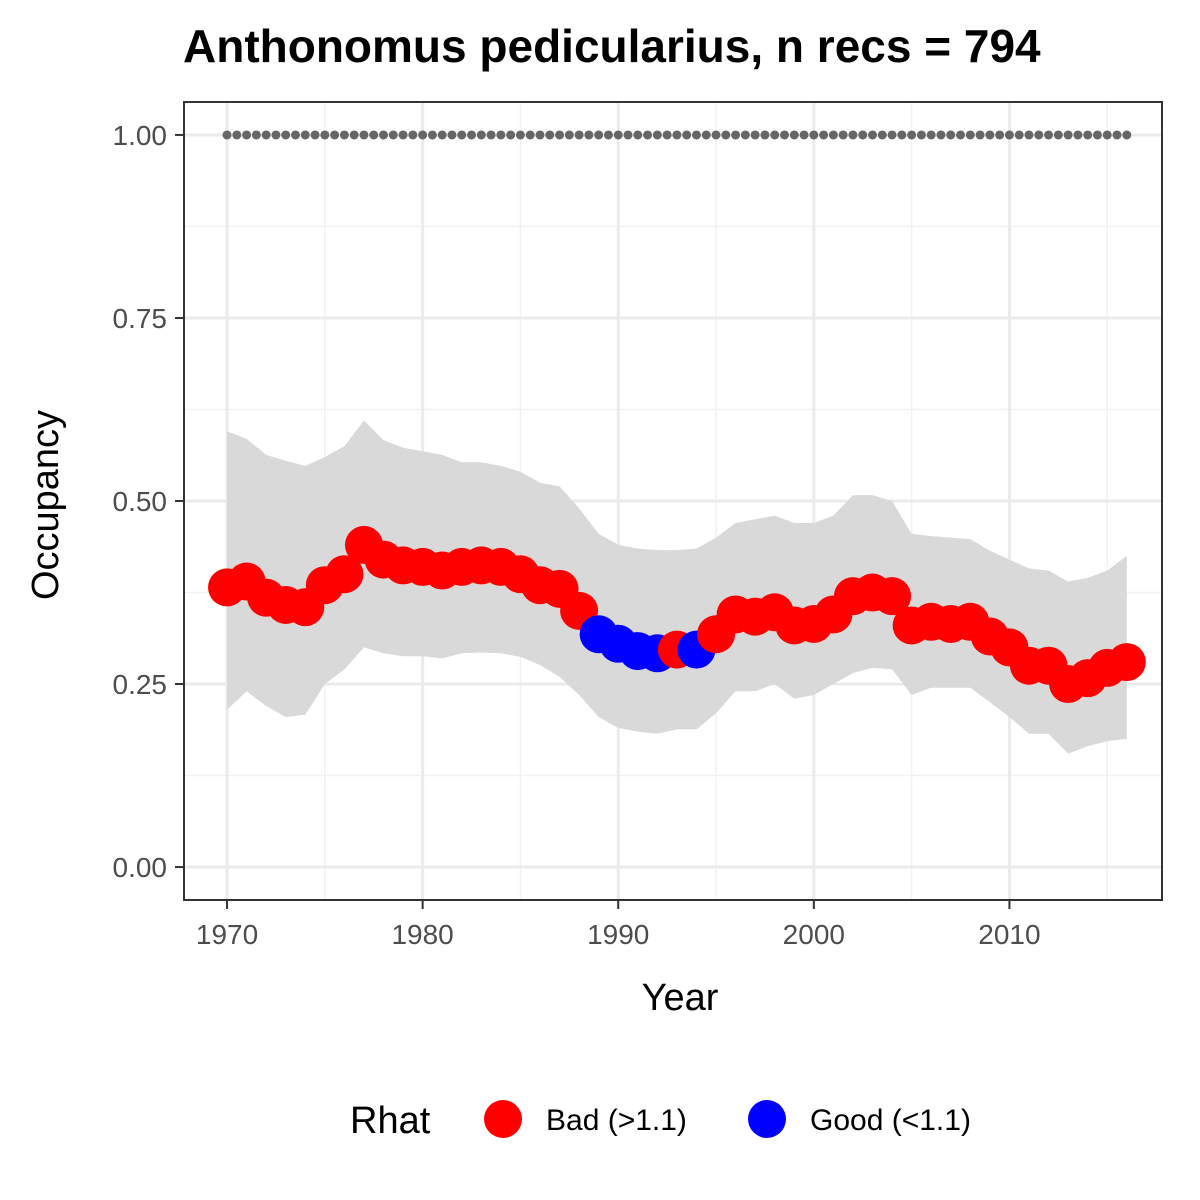 The width and height of the screenshot is (1200, 1200). What do you see at coordinates (344, 574) in the screenshot?
I see `occupancy-point-1976` at bounding box center [344, 574].